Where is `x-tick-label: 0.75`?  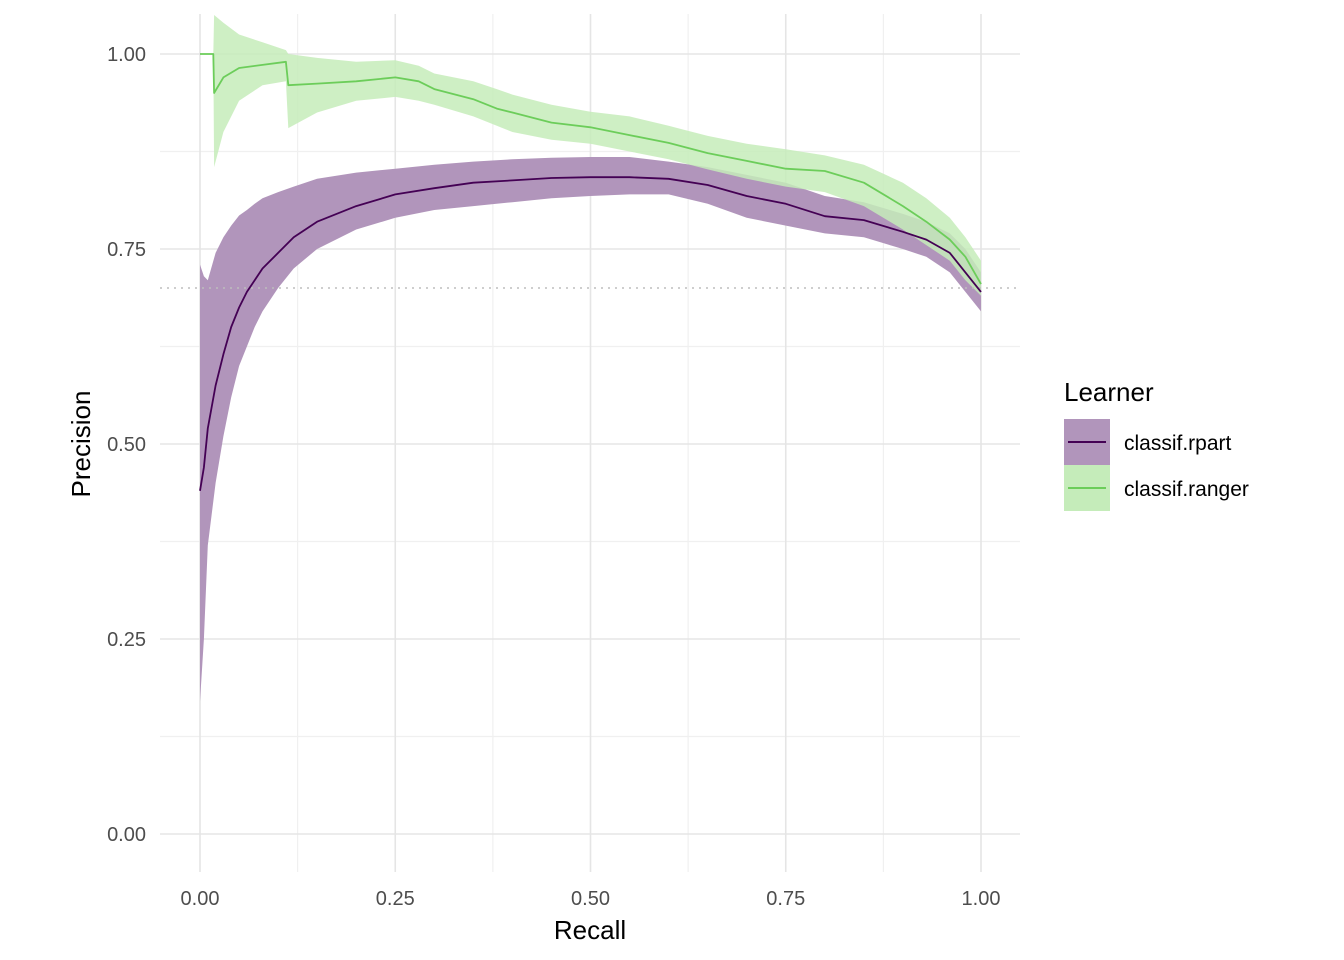 x-tick-label: 0.75 is located at coordinates (785, 899).